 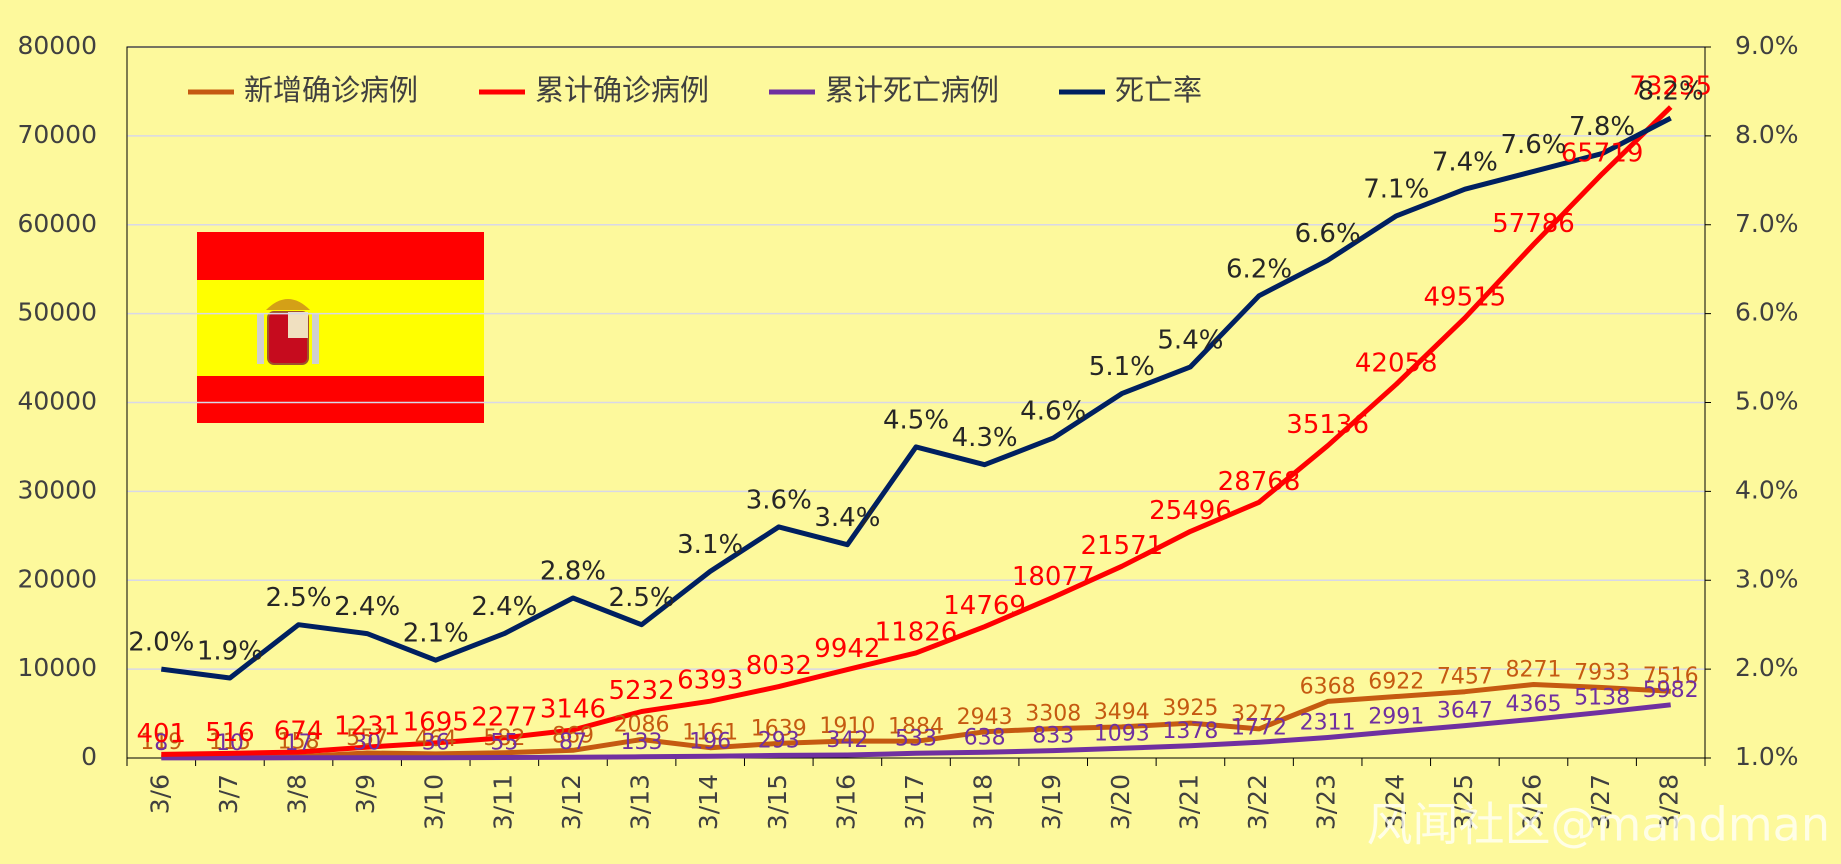 I want to click on data-label: 7.6%, so click(x=1533, y=145).